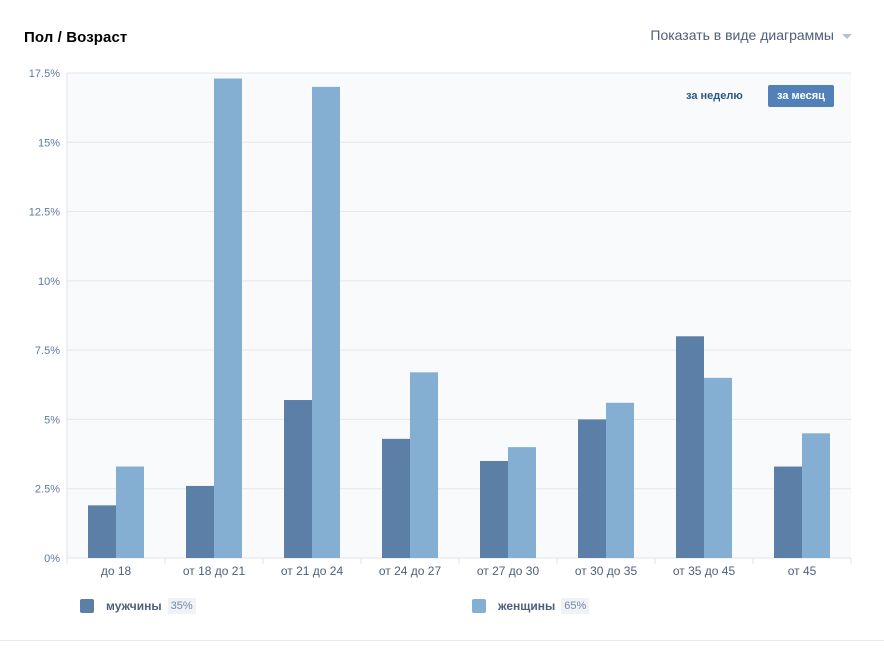 The height and width of the screenshot is (651, 884). Describe the element at coordinates (575, 606) in the screenshot. I see `legend-pct-women: 65%` at that location.